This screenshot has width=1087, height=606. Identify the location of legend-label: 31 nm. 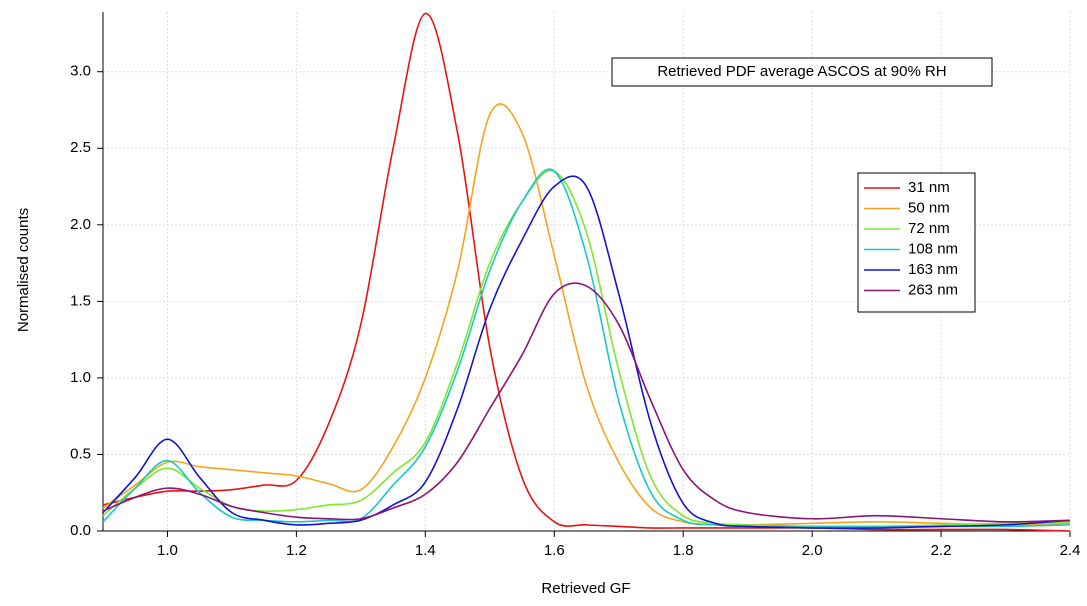
(929, 187).